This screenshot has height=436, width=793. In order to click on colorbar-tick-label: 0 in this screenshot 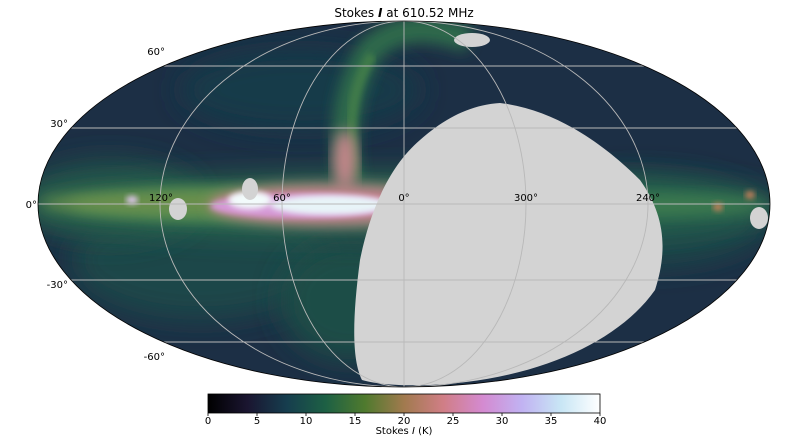, I will do `click(208, 421)`.